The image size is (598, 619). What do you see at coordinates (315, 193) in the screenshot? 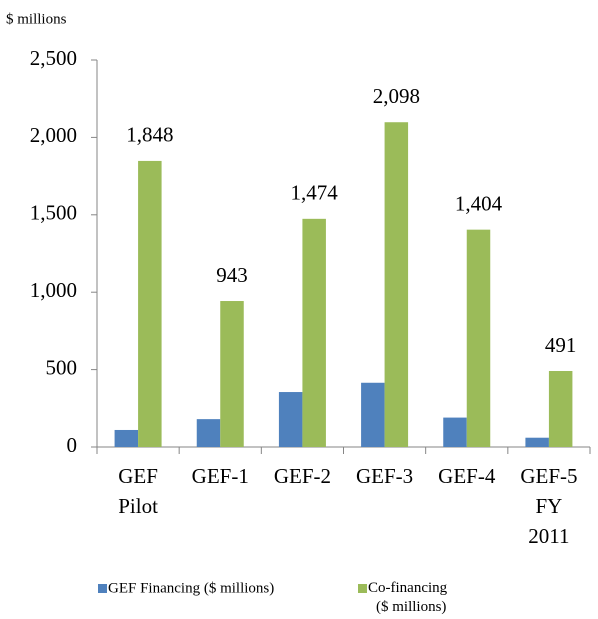
I see `data-label: 1,474` at bounding box center [315, 193].